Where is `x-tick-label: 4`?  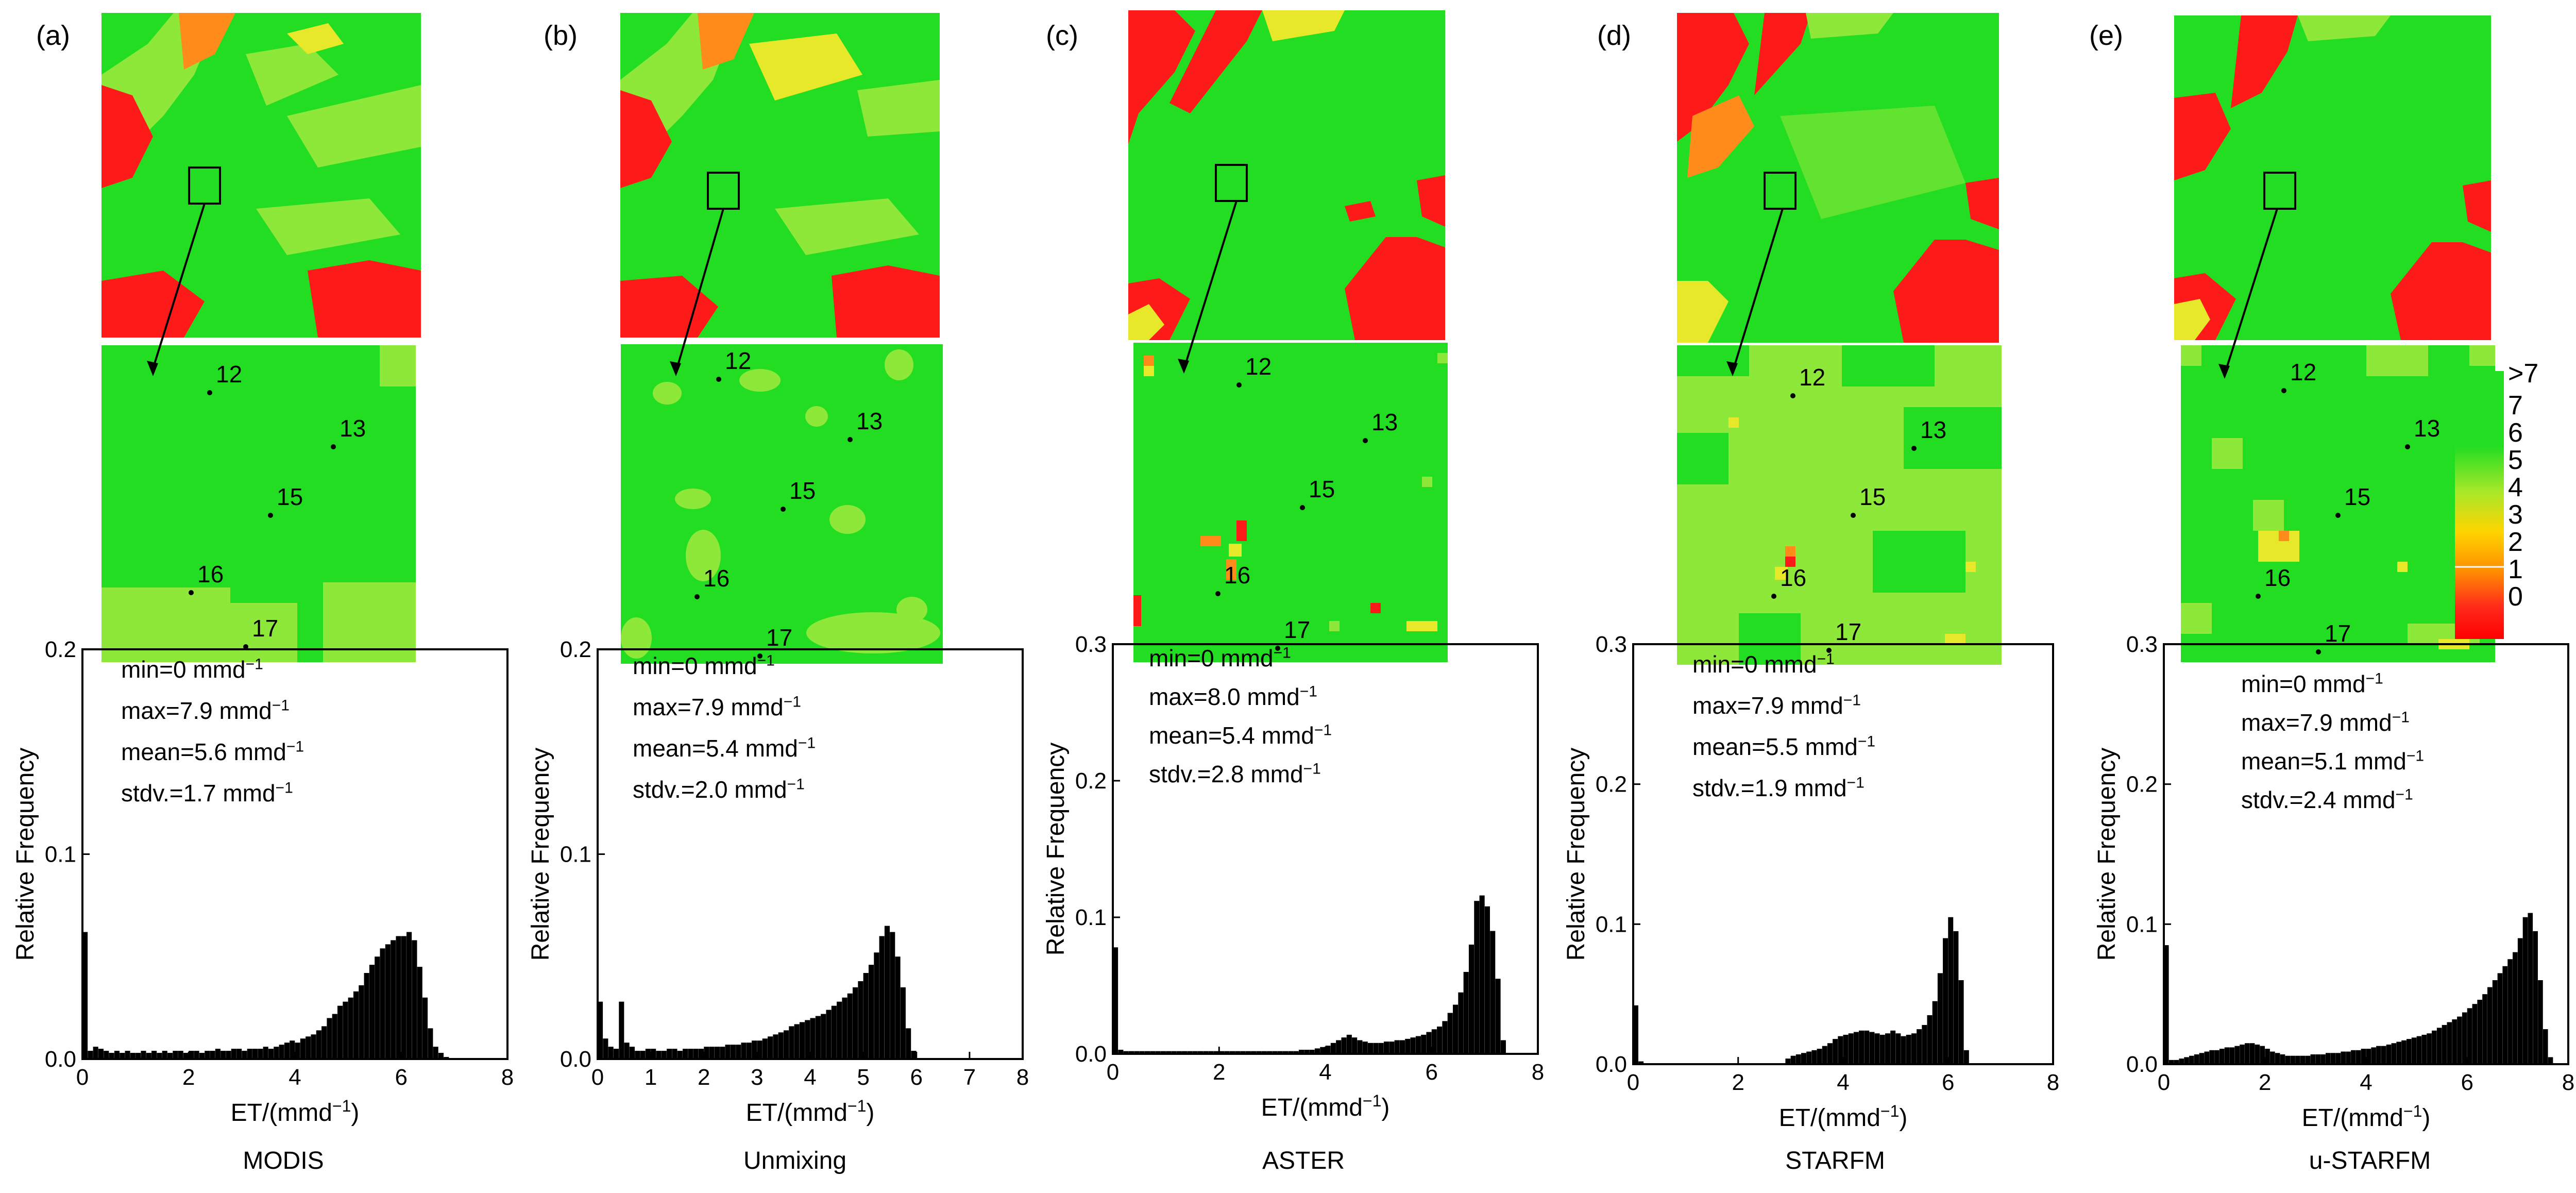
x-tick-label: 4 is located at coordinates (1843, 1082).